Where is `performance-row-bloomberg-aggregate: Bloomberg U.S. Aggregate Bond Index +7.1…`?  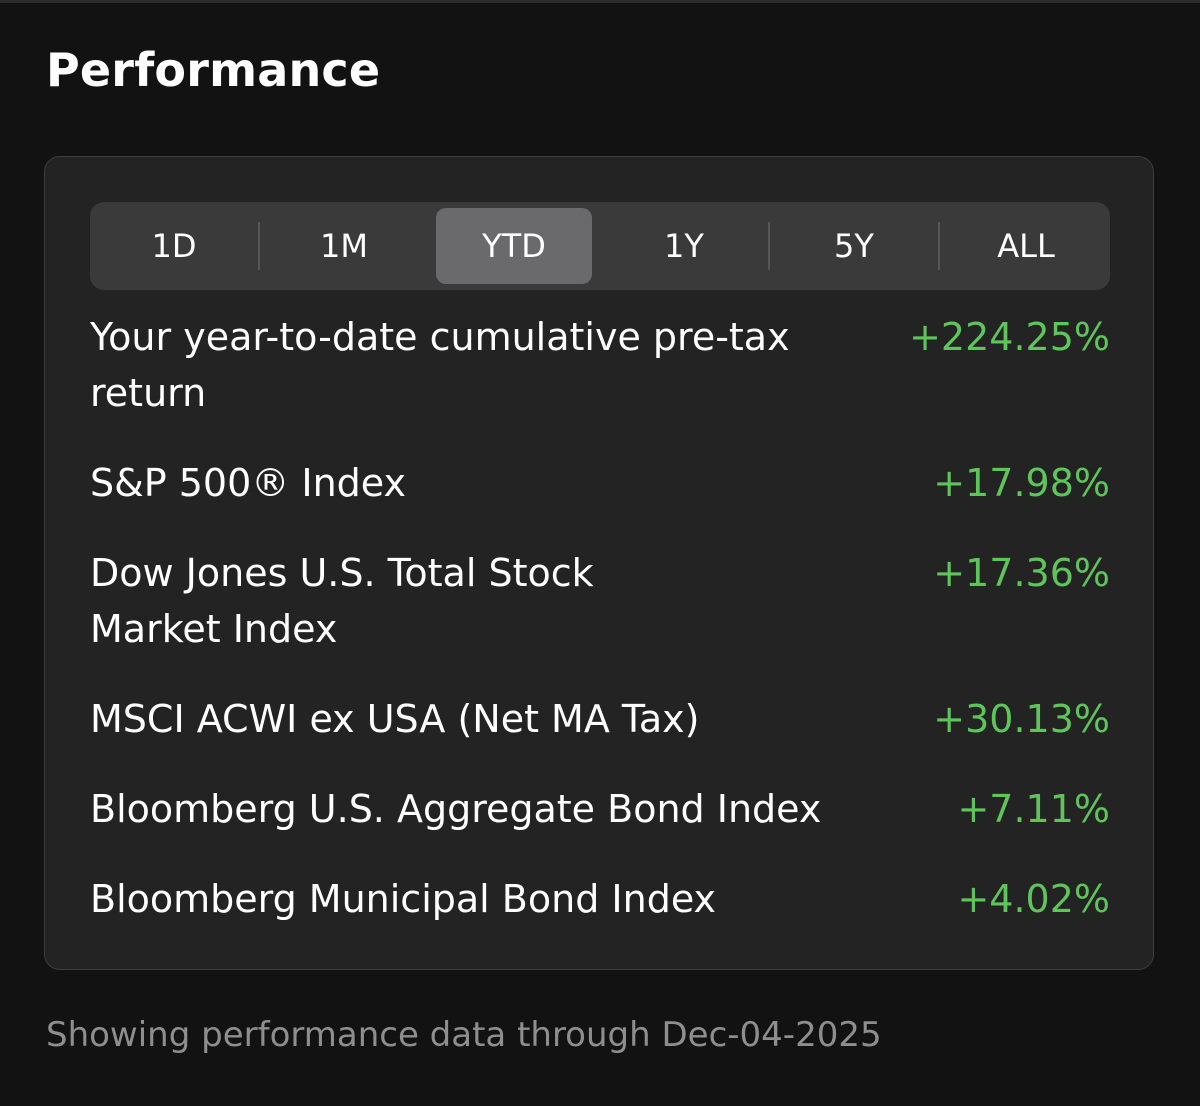 performance-row-bloomberg-aggregate: Bloomberg U.S. Aggregate Bond Index +7.1… is located at coordinates (600, 809).